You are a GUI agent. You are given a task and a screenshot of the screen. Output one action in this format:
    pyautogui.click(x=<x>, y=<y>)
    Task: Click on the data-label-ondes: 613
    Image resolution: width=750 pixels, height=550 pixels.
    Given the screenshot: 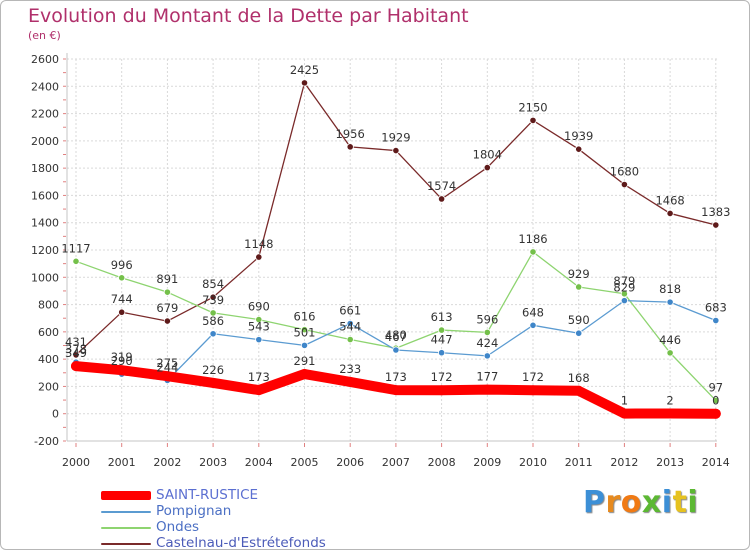 What is the action you would take?
    pyautogui.click(x=442, y=317)
    